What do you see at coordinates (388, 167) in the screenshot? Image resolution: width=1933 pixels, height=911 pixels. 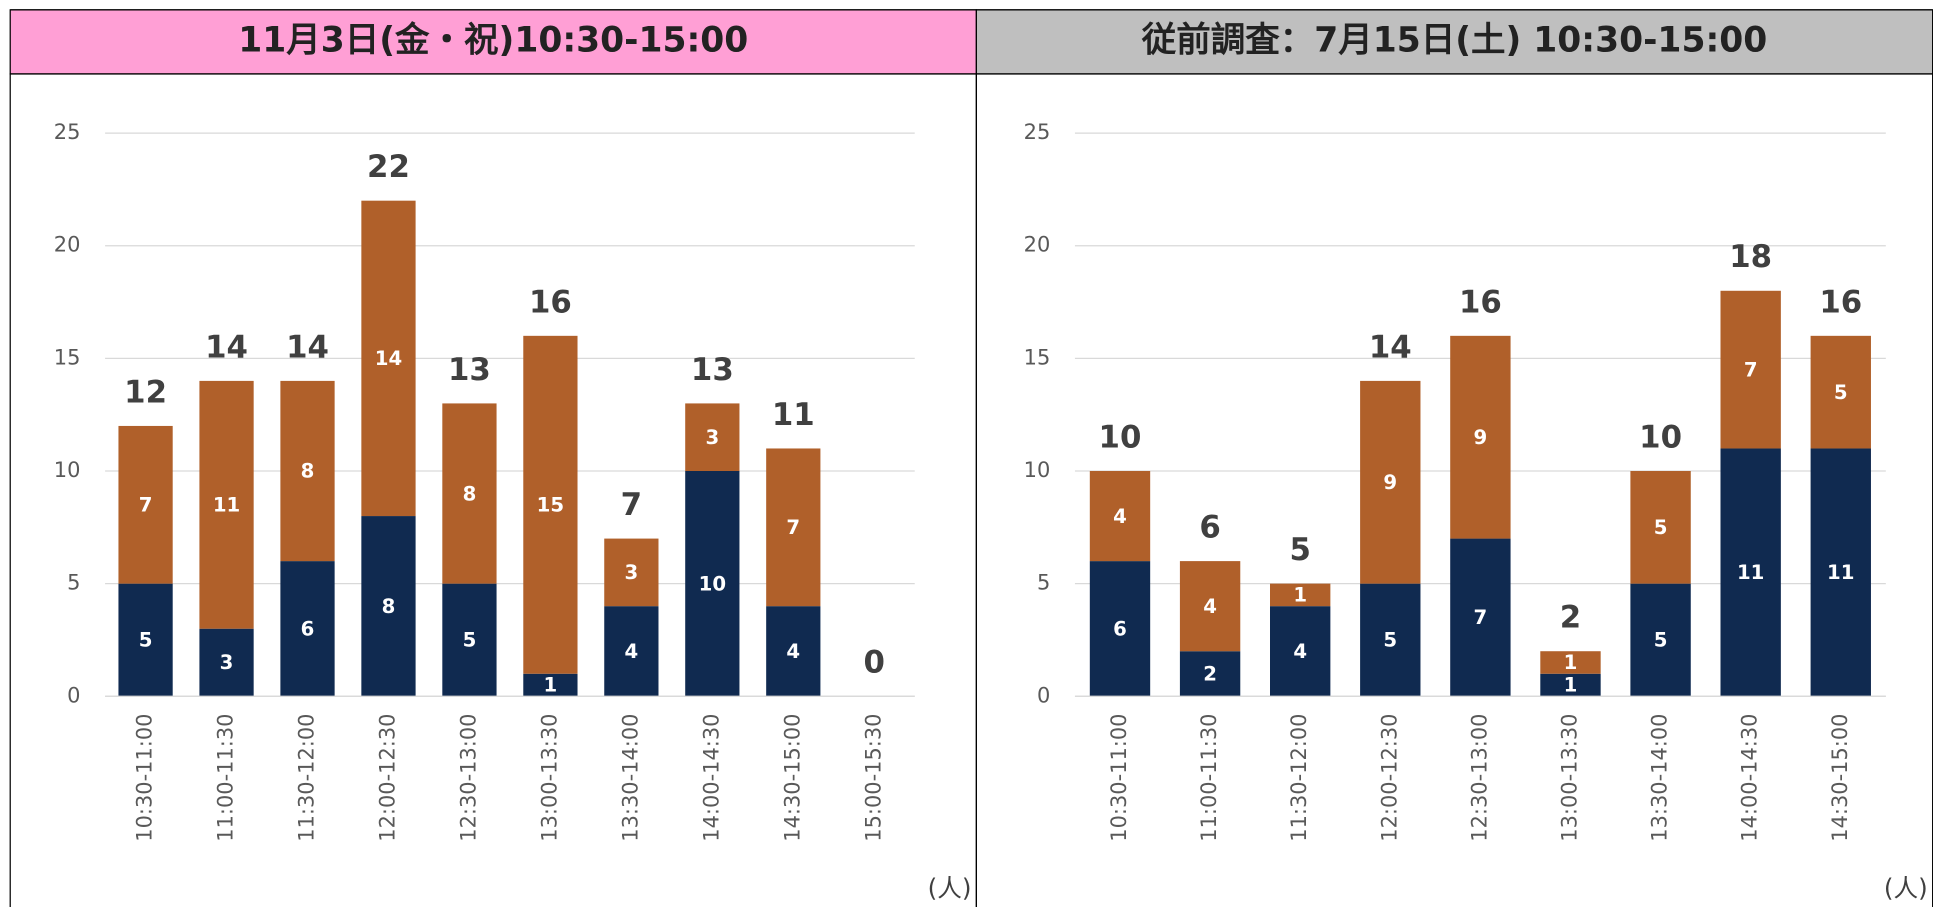 I see `total-label: 22` at bounding box center [388, 167].